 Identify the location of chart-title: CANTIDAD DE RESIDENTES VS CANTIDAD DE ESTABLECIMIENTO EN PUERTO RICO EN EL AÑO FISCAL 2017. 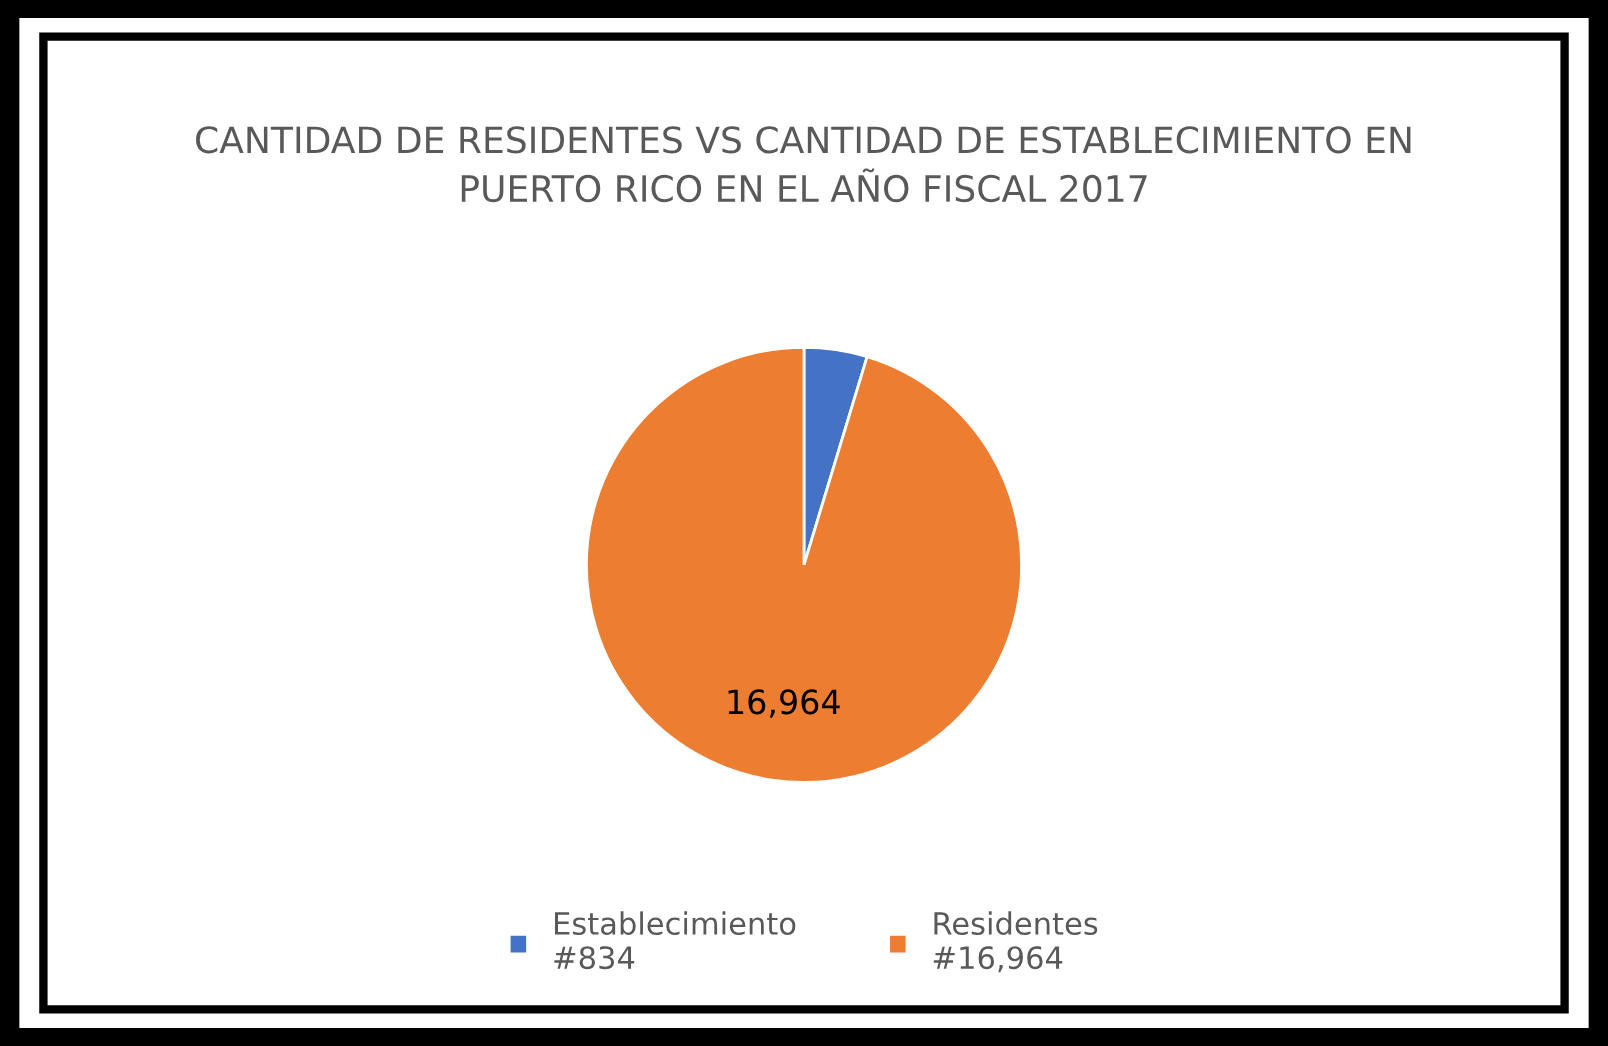
(803, 164).